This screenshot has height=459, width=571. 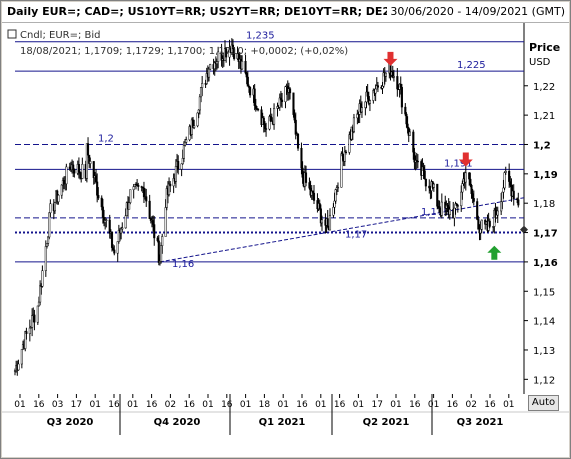 I want to click on quarter-label: Q2 2021, so click(x=386, y=422).